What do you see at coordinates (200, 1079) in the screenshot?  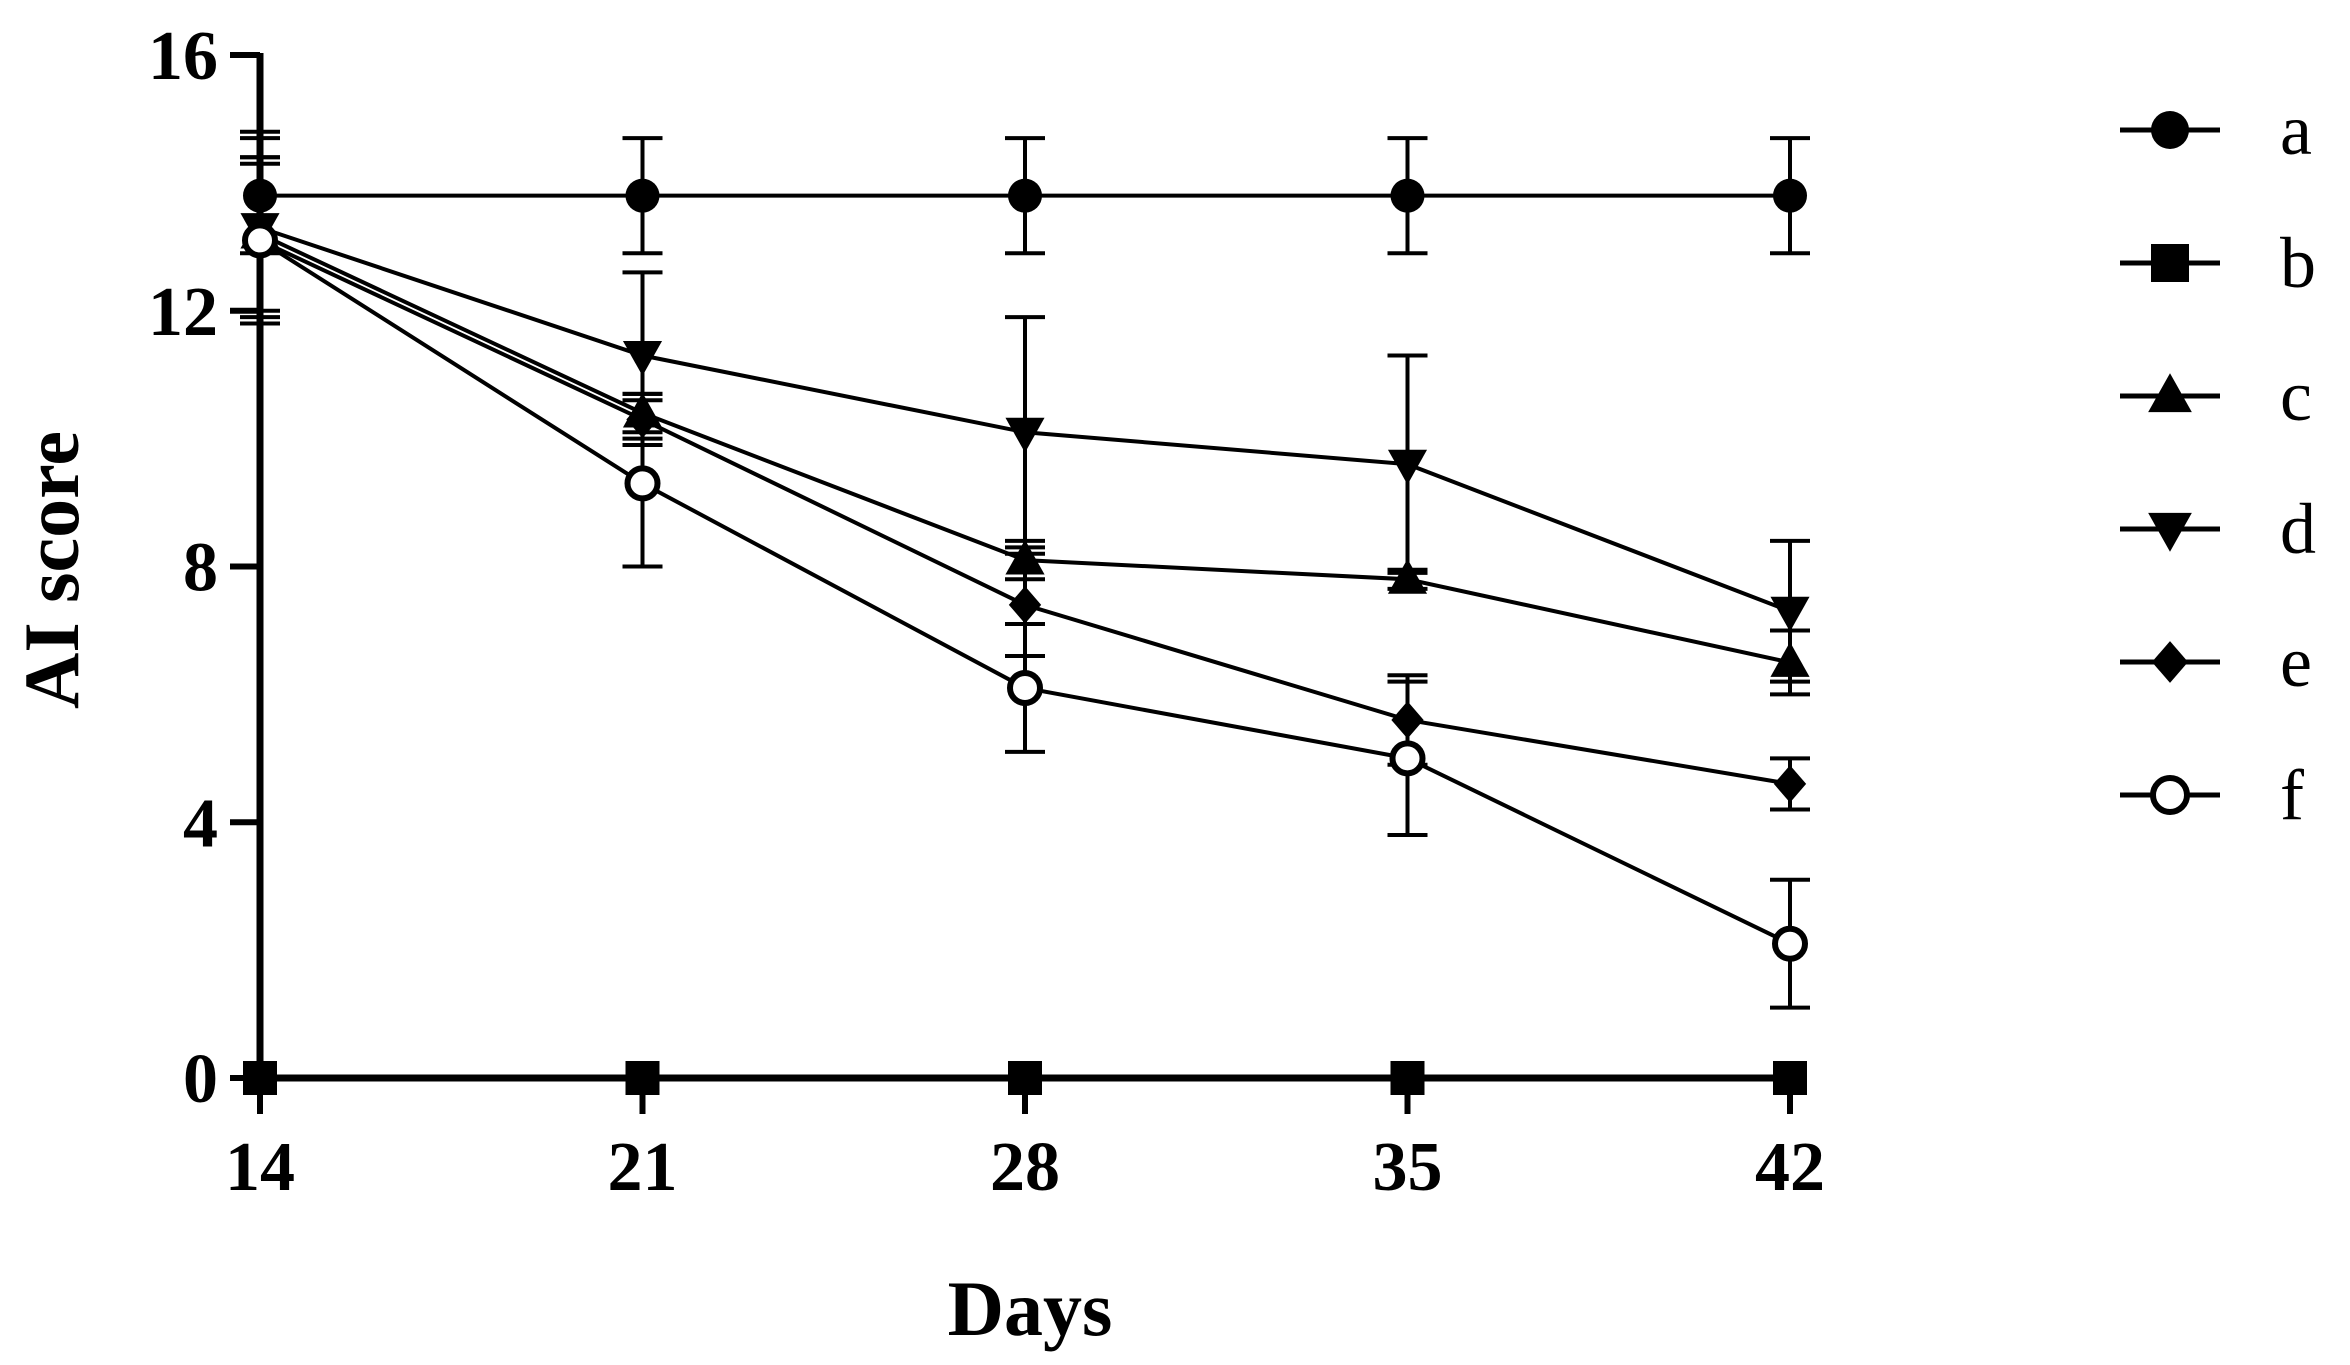 I see `y-tick-label: 0` at bounding box center [200, 1079].